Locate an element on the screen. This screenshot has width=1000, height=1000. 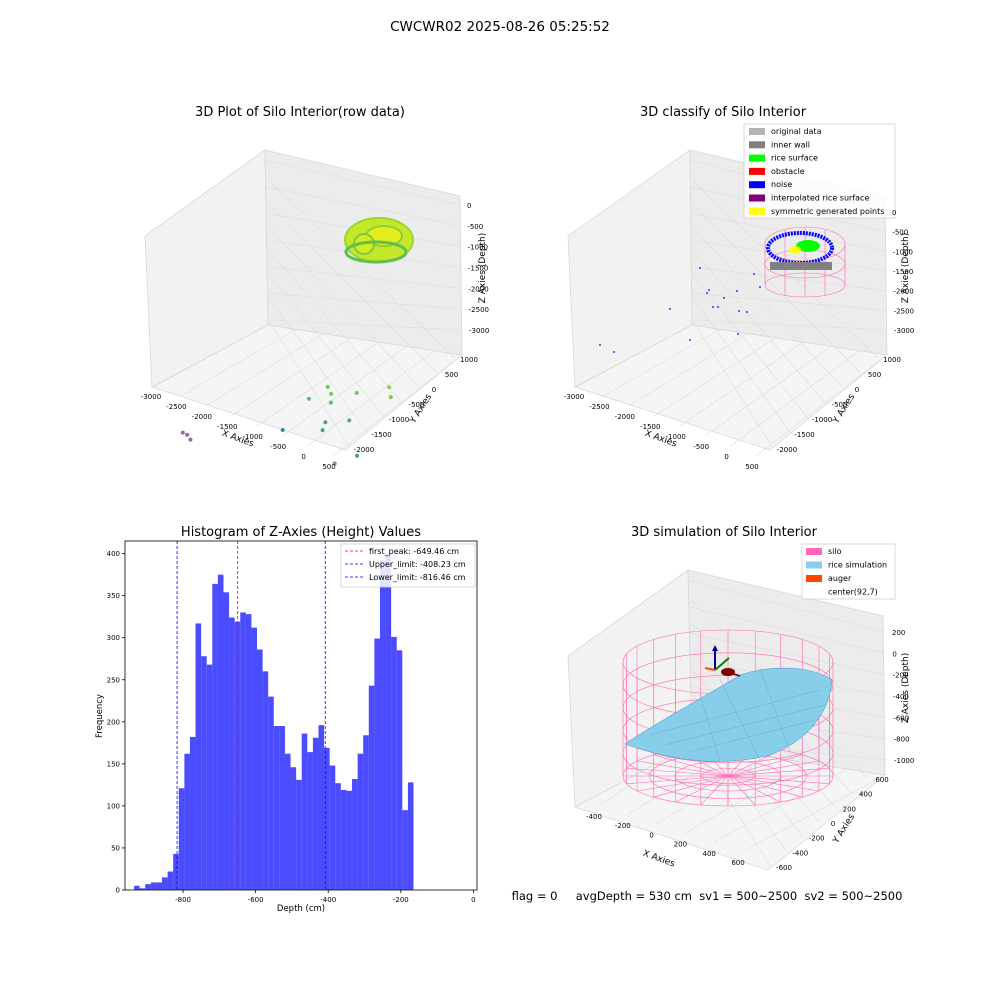
y-tick-label: -500 is located at coordinates (840, 405).